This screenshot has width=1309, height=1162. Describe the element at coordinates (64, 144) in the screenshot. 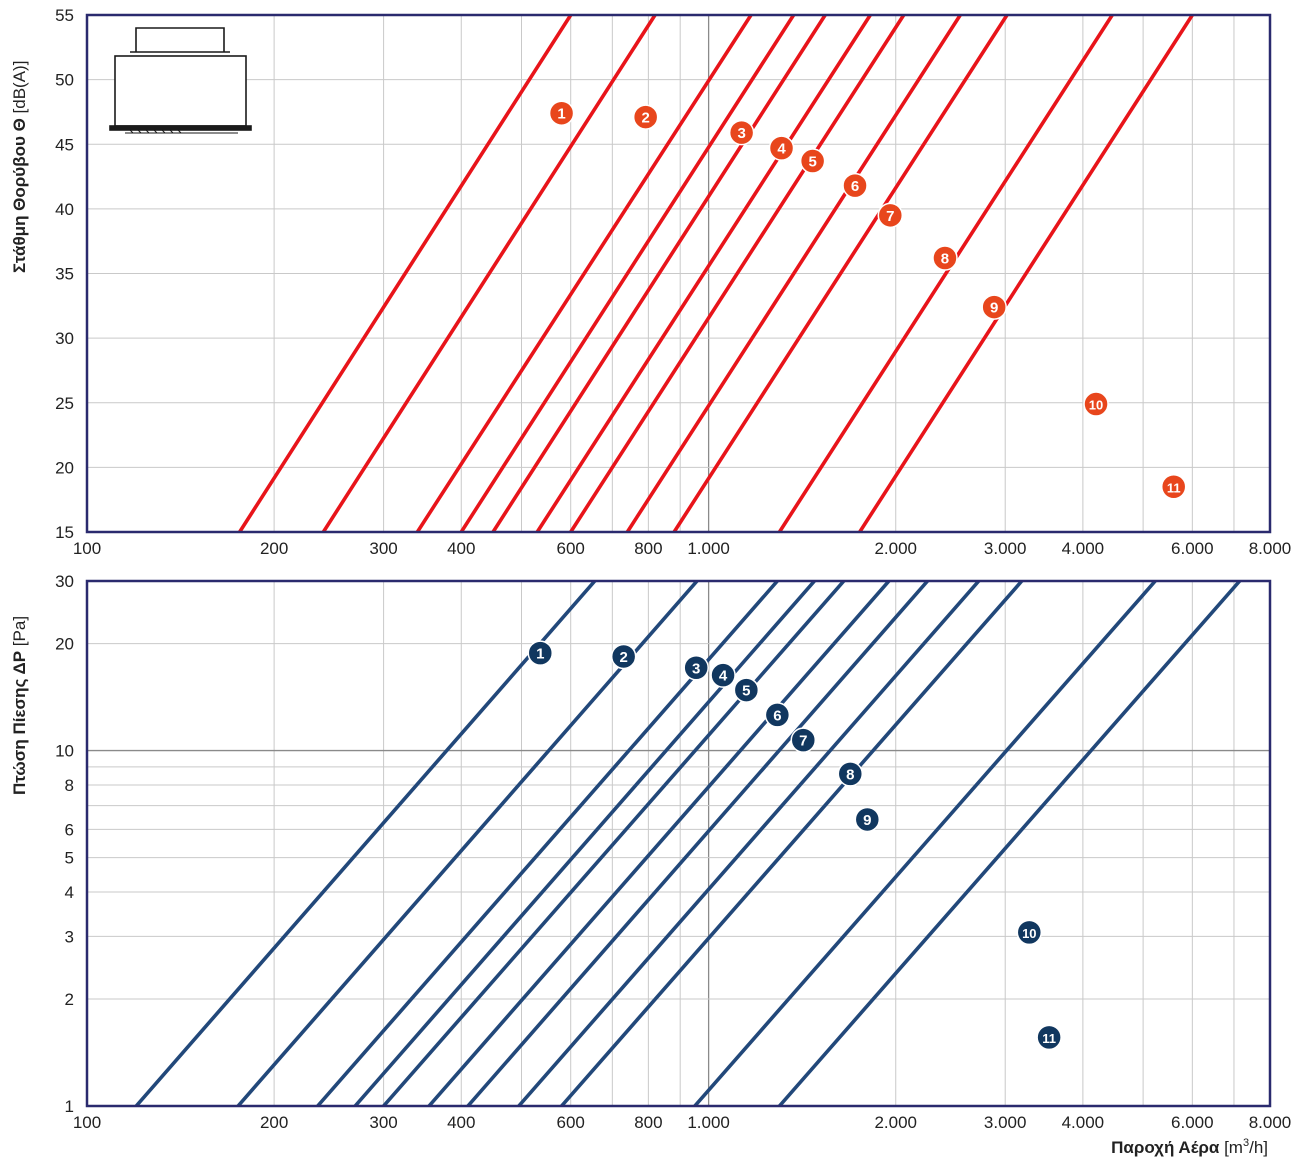

I see `noise-y-tick-label: 45` at that location.